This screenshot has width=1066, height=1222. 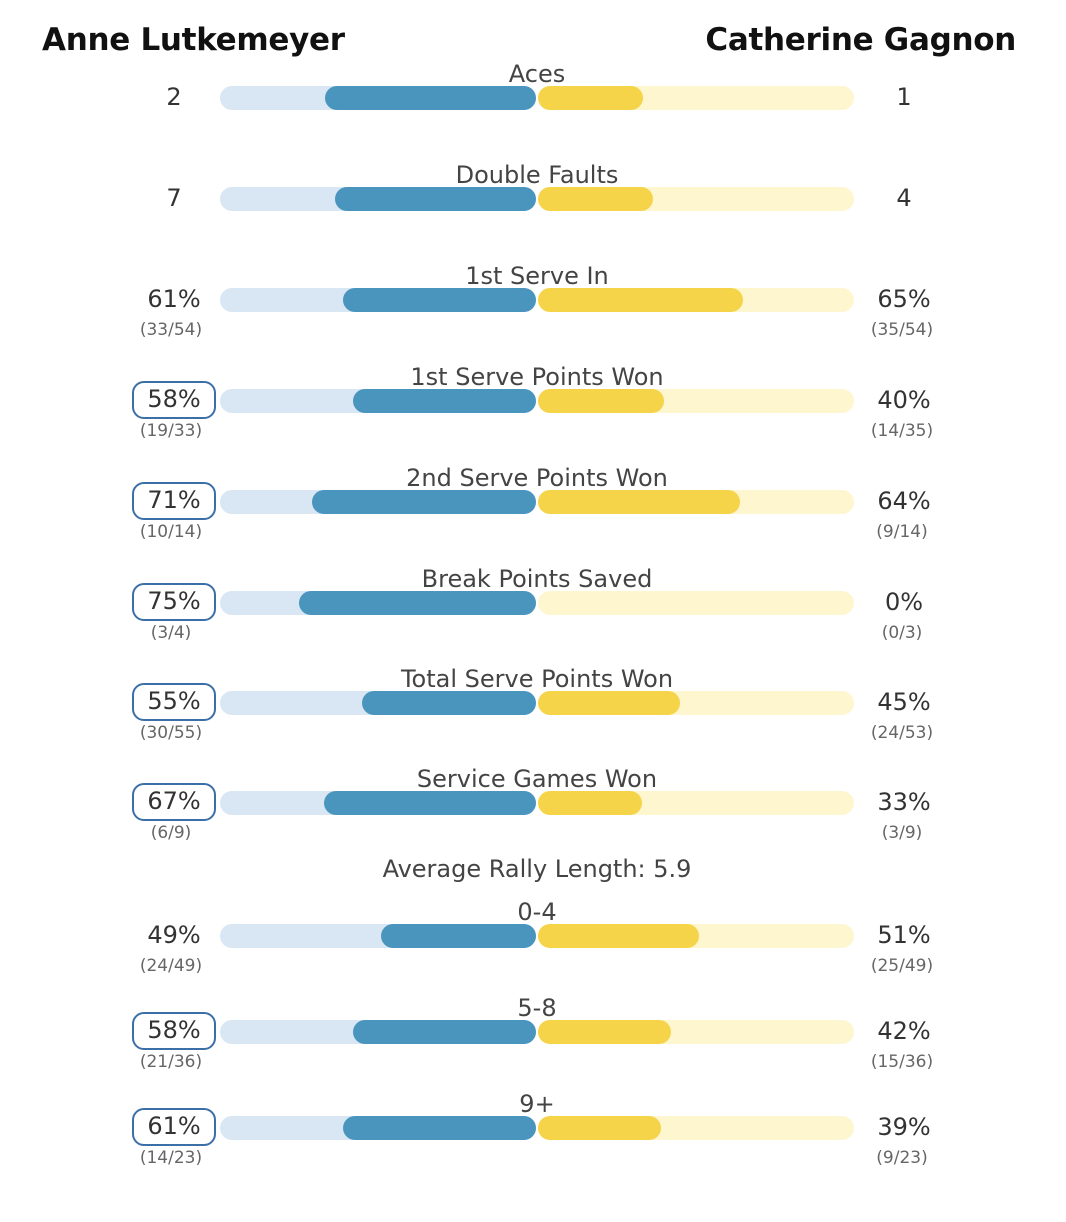 What do you see at coordinates (174, 935) in the screenshot?
I see `left-value: 49%` at bounding box center [174, 935].